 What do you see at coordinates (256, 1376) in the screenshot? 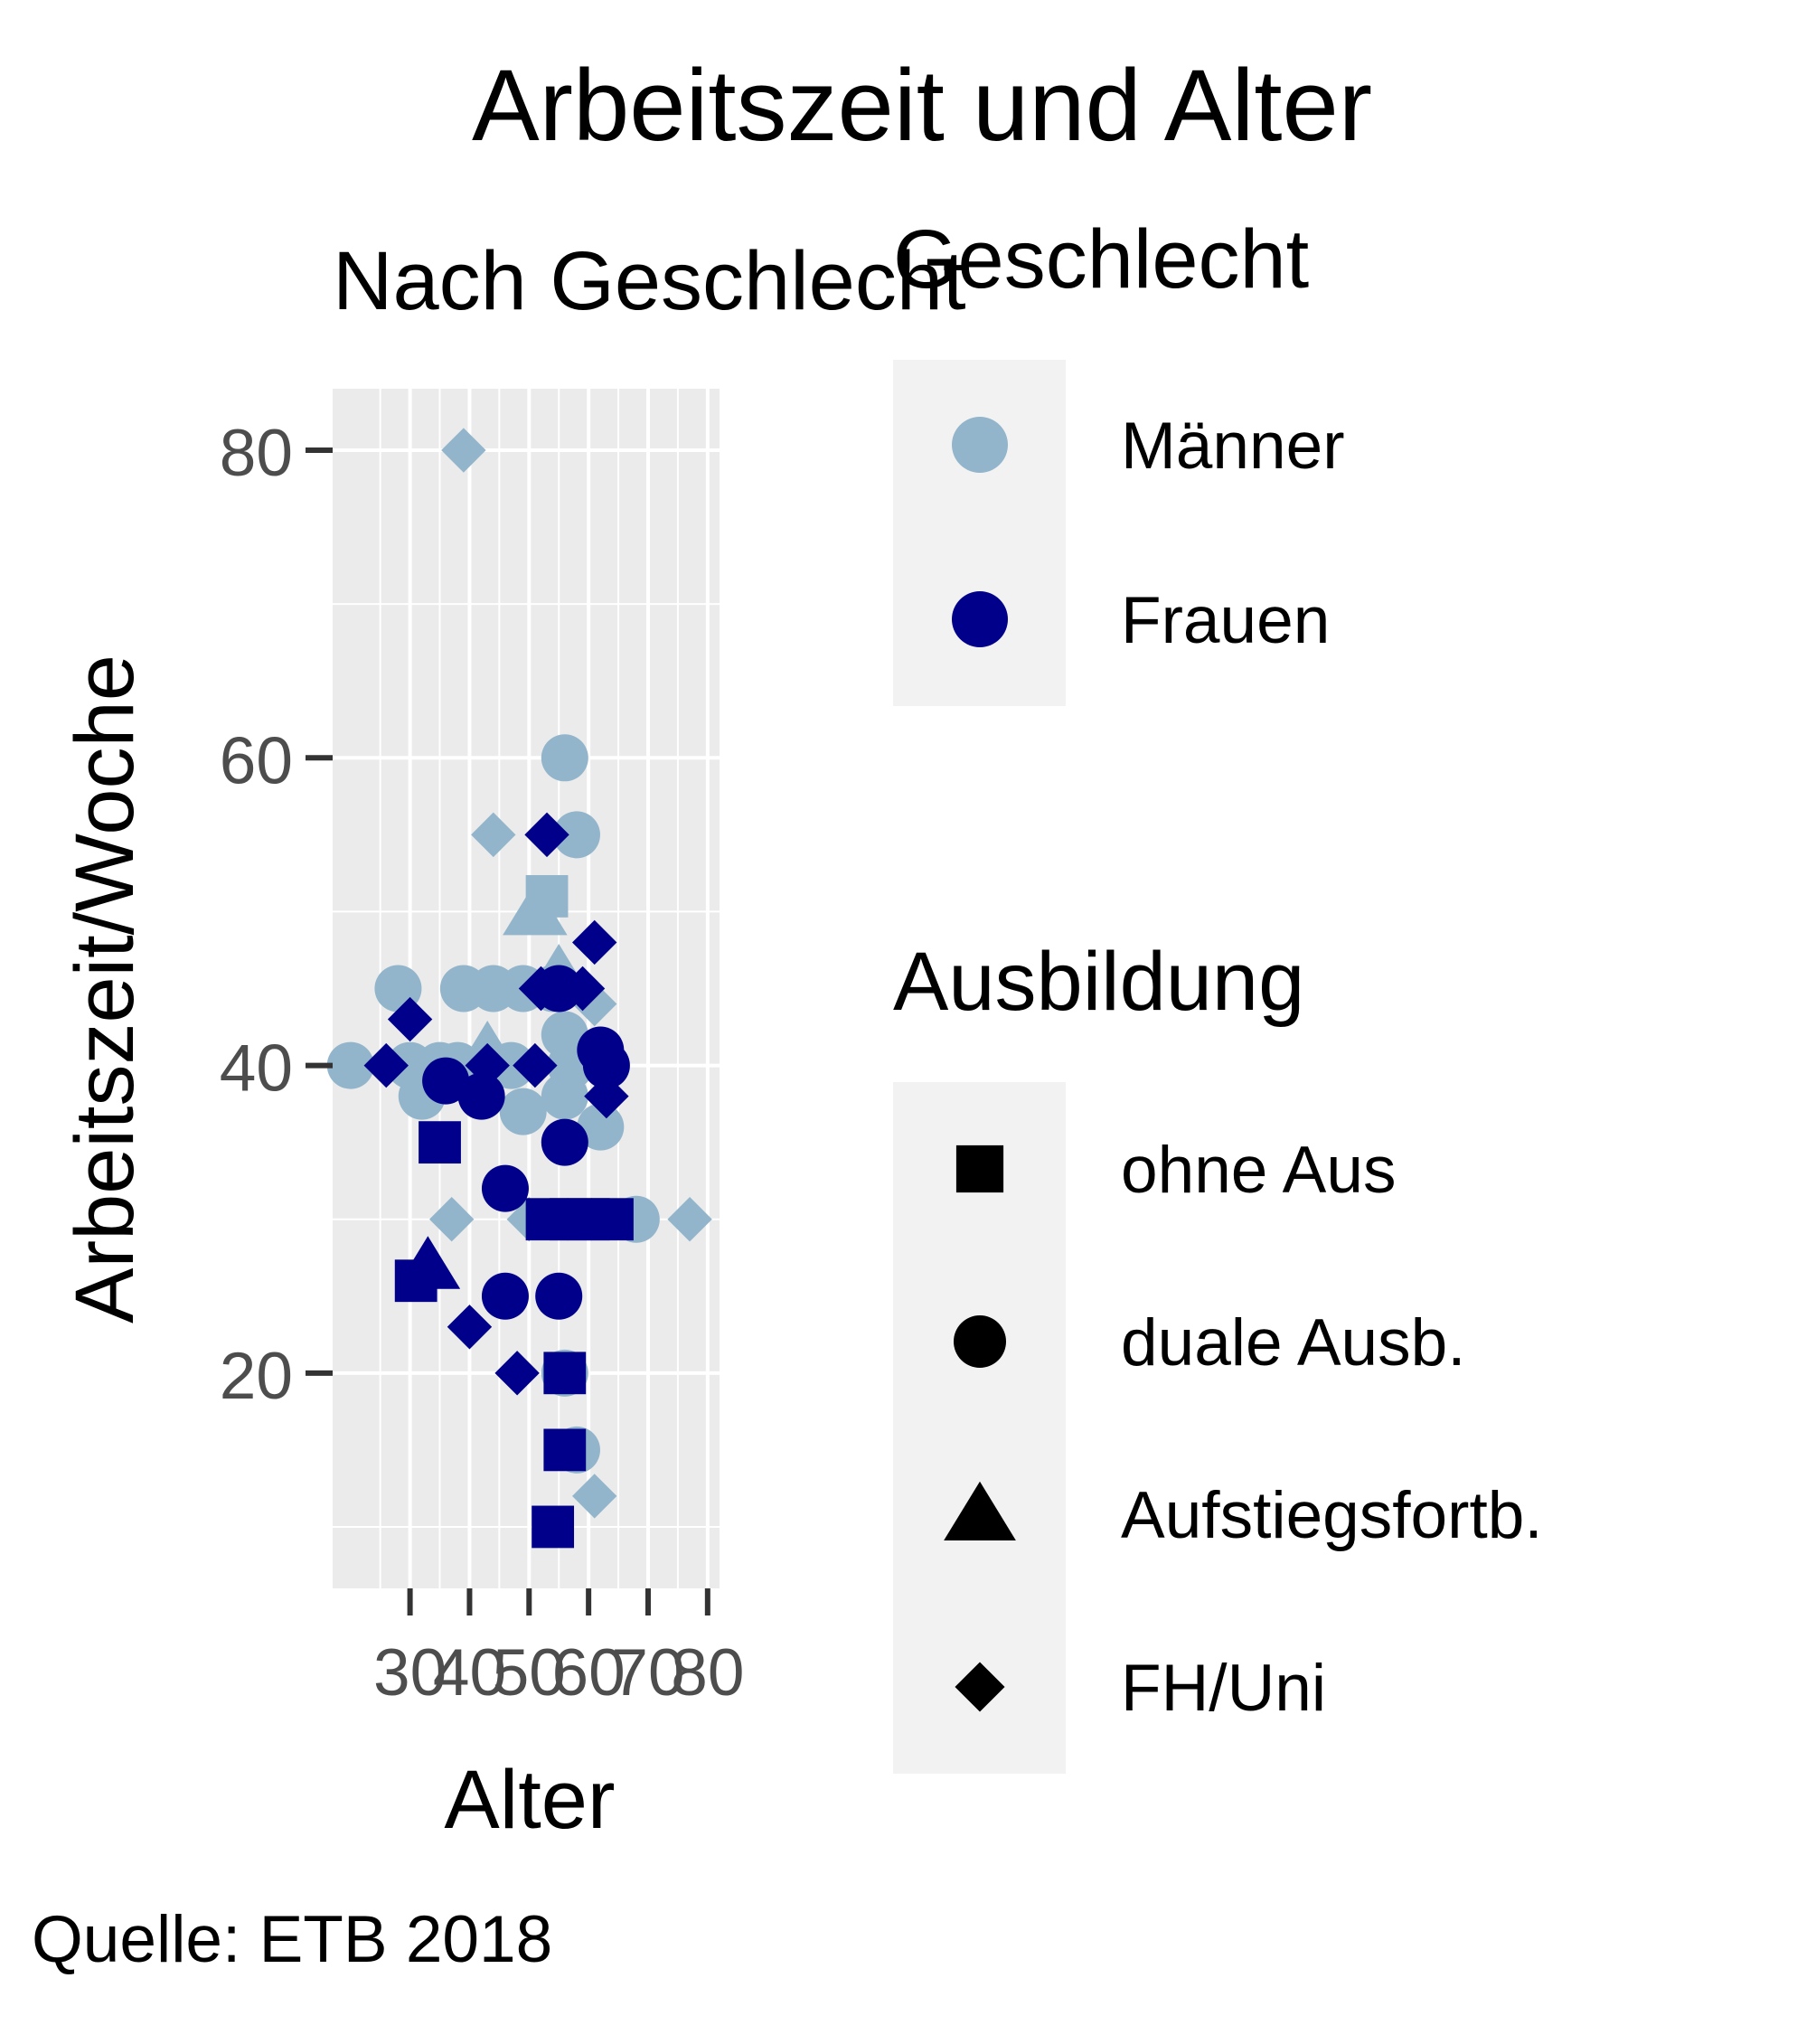
I see `y-tick-label: 20` at bounding box center [256, 1376].